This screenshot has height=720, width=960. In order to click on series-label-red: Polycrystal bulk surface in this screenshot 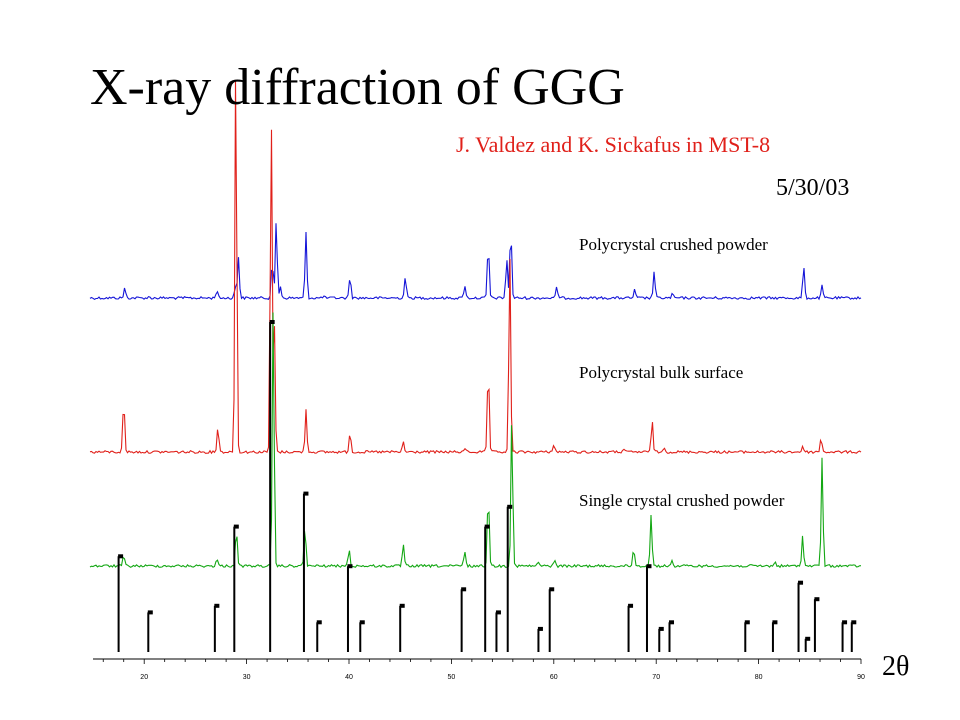, I will do `click(661, 372)`.